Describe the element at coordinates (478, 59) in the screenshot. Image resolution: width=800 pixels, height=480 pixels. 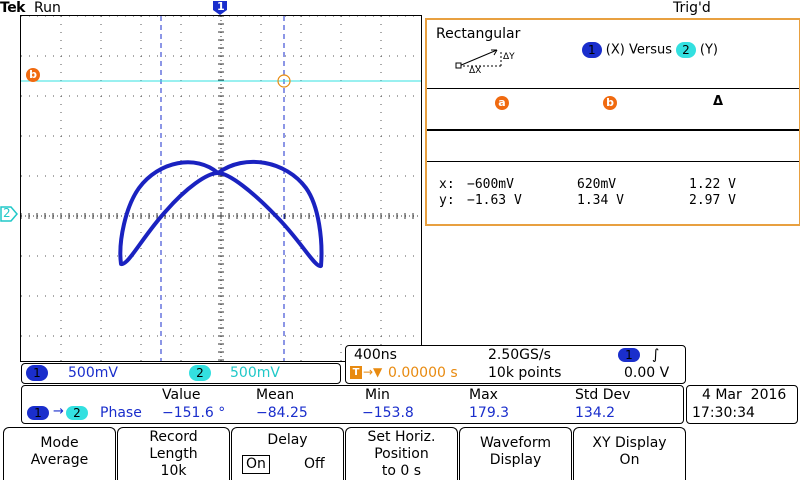
I see `rectangular-cursor-icon` at that location.